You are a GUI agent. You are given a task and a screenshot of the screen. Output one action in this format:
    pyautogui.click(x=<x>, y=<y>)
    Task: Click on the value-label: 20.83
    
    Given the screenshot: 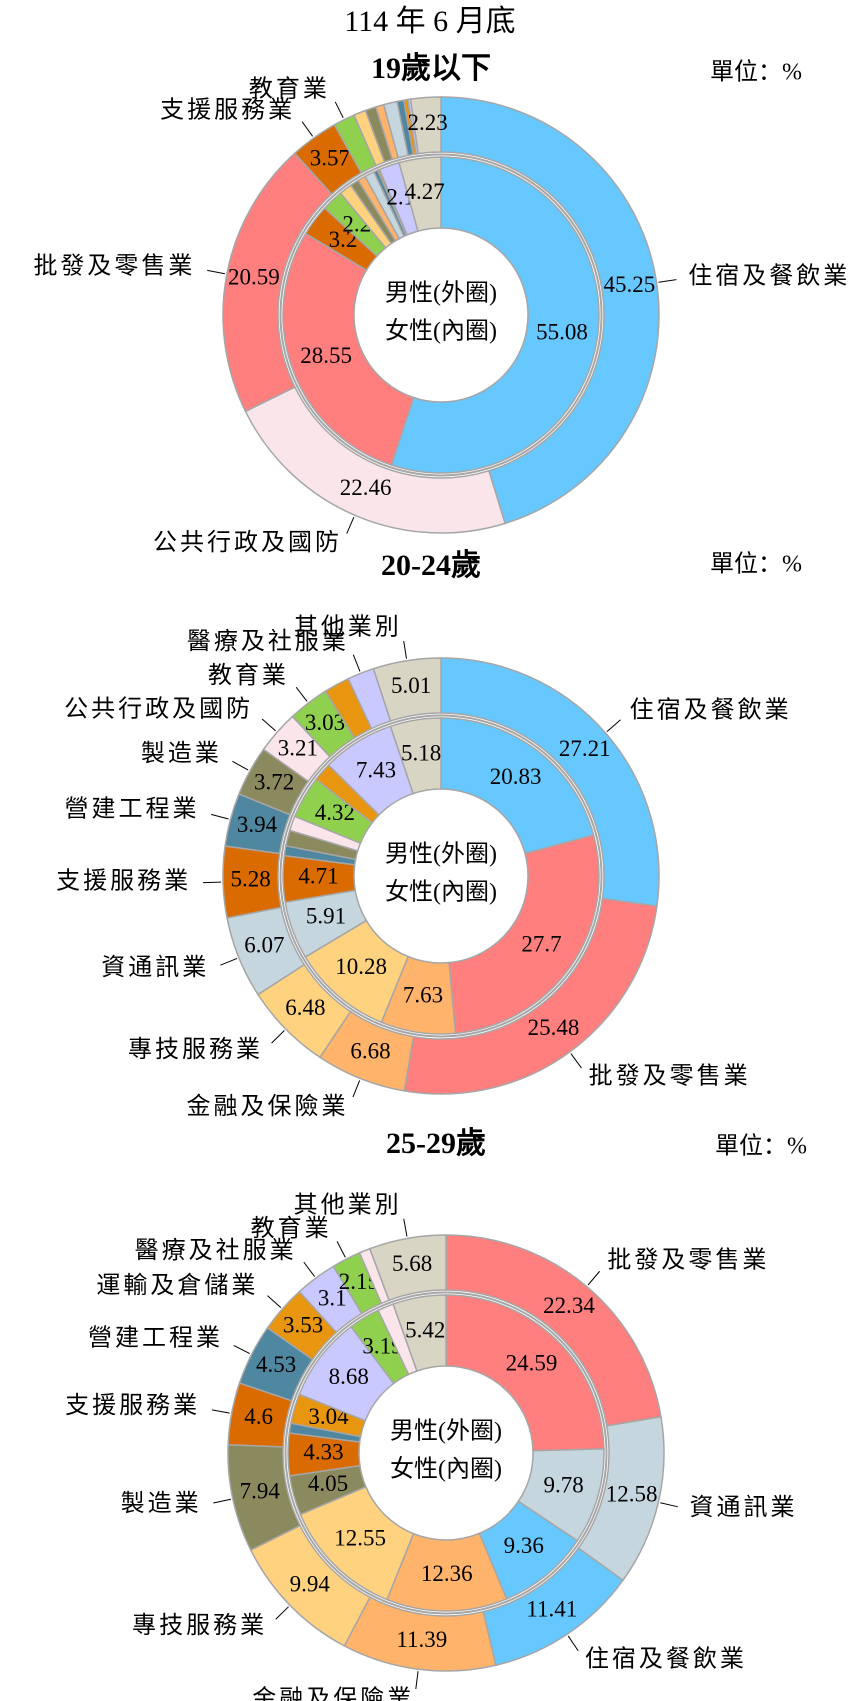 What is the action you would take?
    pyautogui.click(x=516, y=776)
    